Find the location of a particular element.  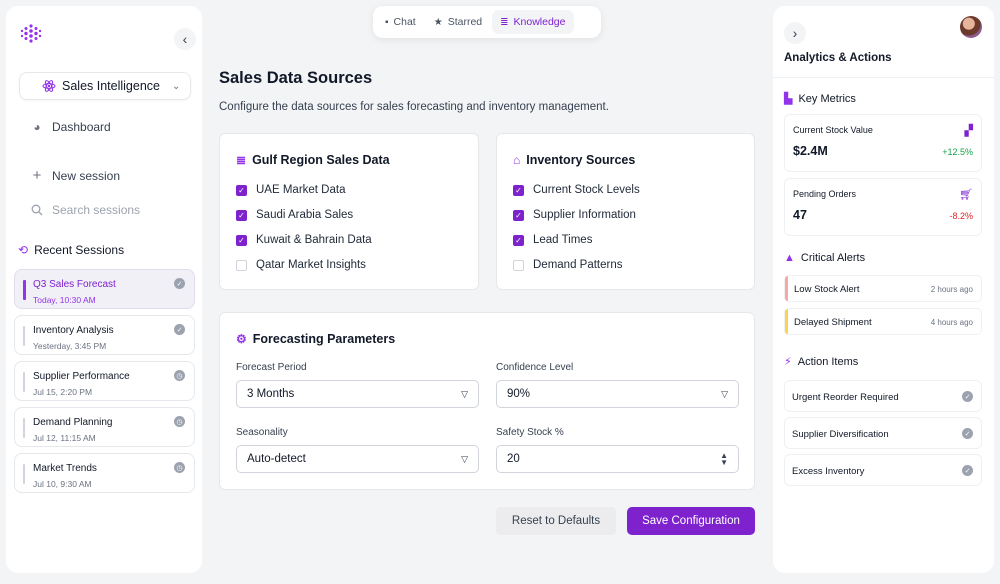

search-sessions-placeholder: Search sessions is located at coordinates (96, 210).